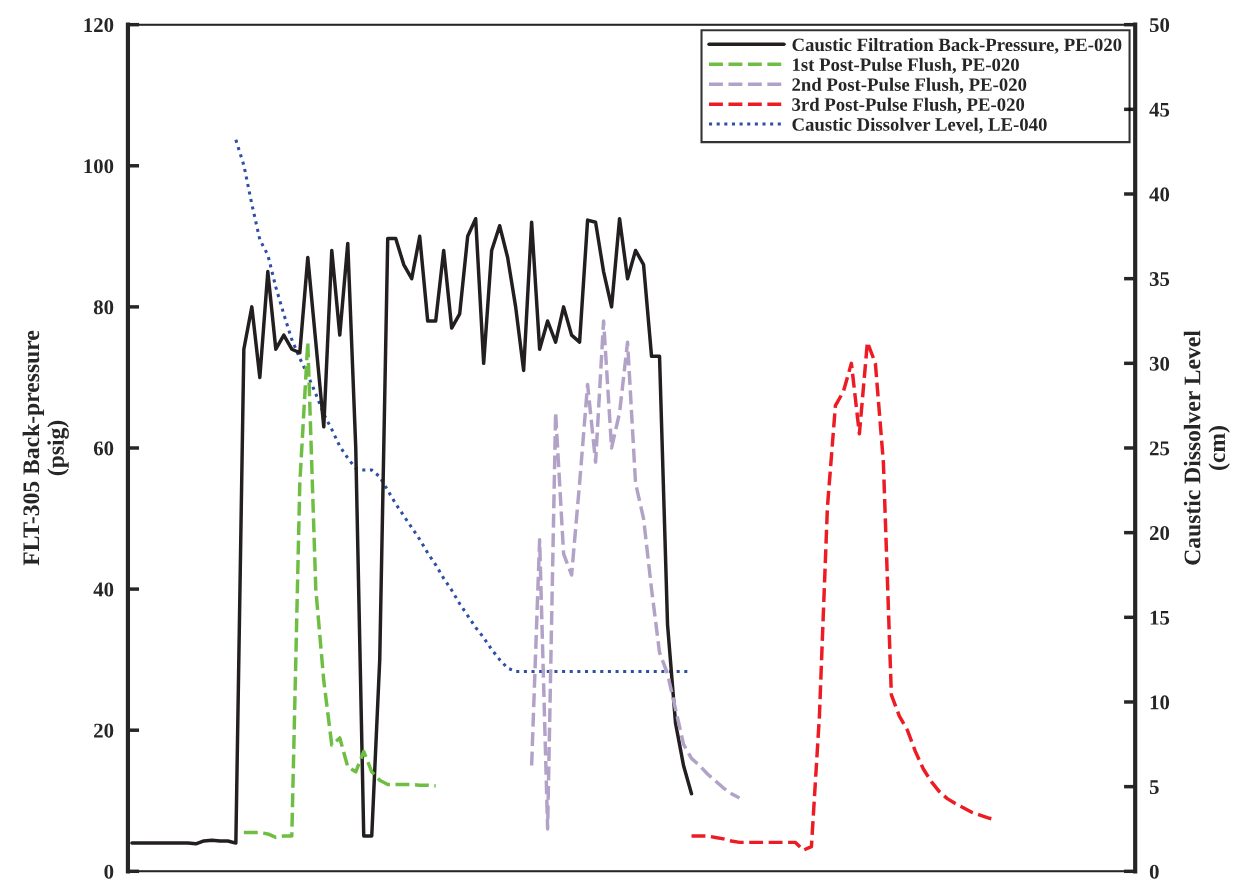 This screenshot has height=881, width=1242. Describe the element at coordinates (1206, 447) in the screenshot. I see `y2-axis-title: Caustic Dissolver Level (cm)` at that location.